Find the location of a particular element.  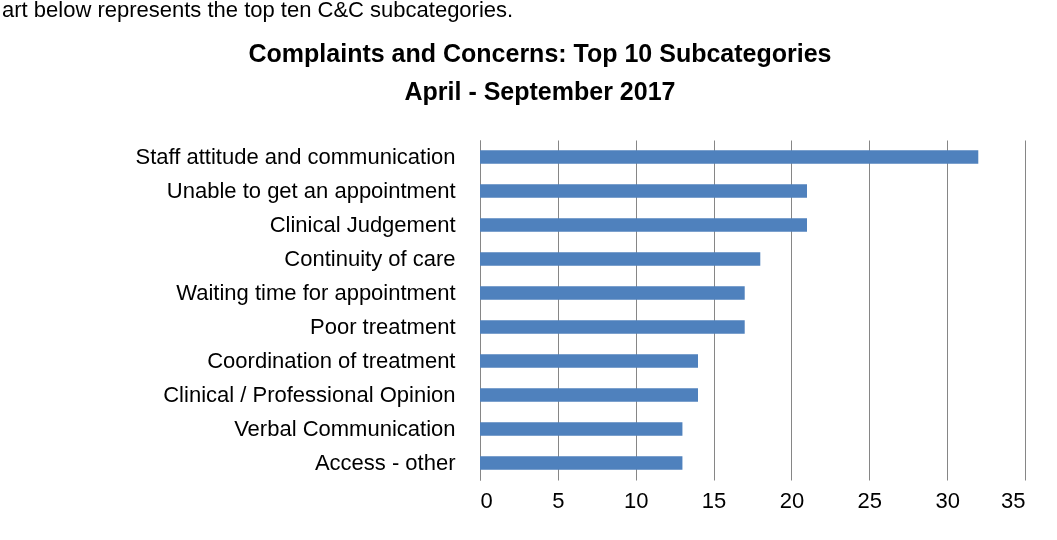

x-tick-label: 5 is located at coordinates (558, 500).